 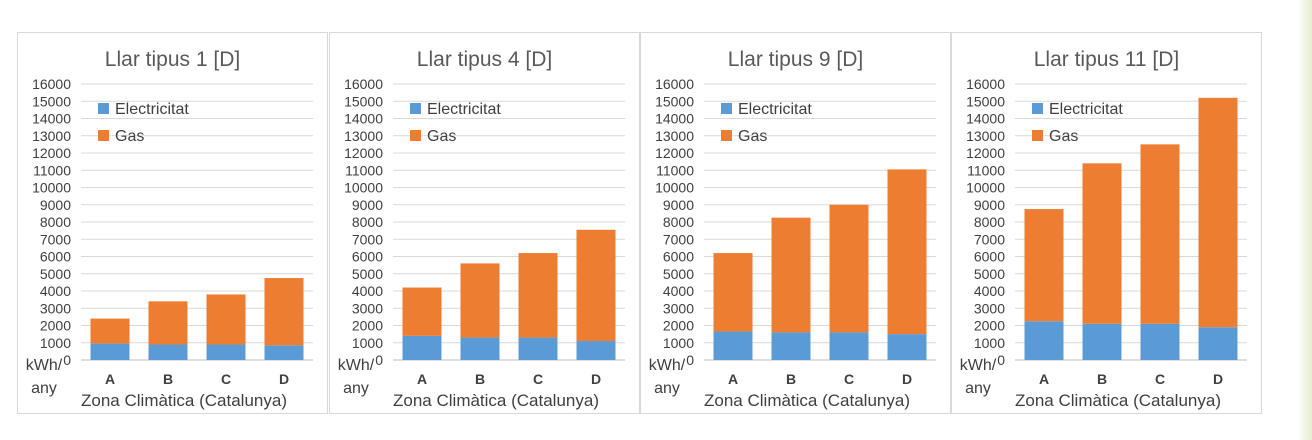 What do you see at coordinates (795, 59) in the screenshot?
I see `chart-title: Llar tipus 9 [D]` at bounding box center [795, 59].